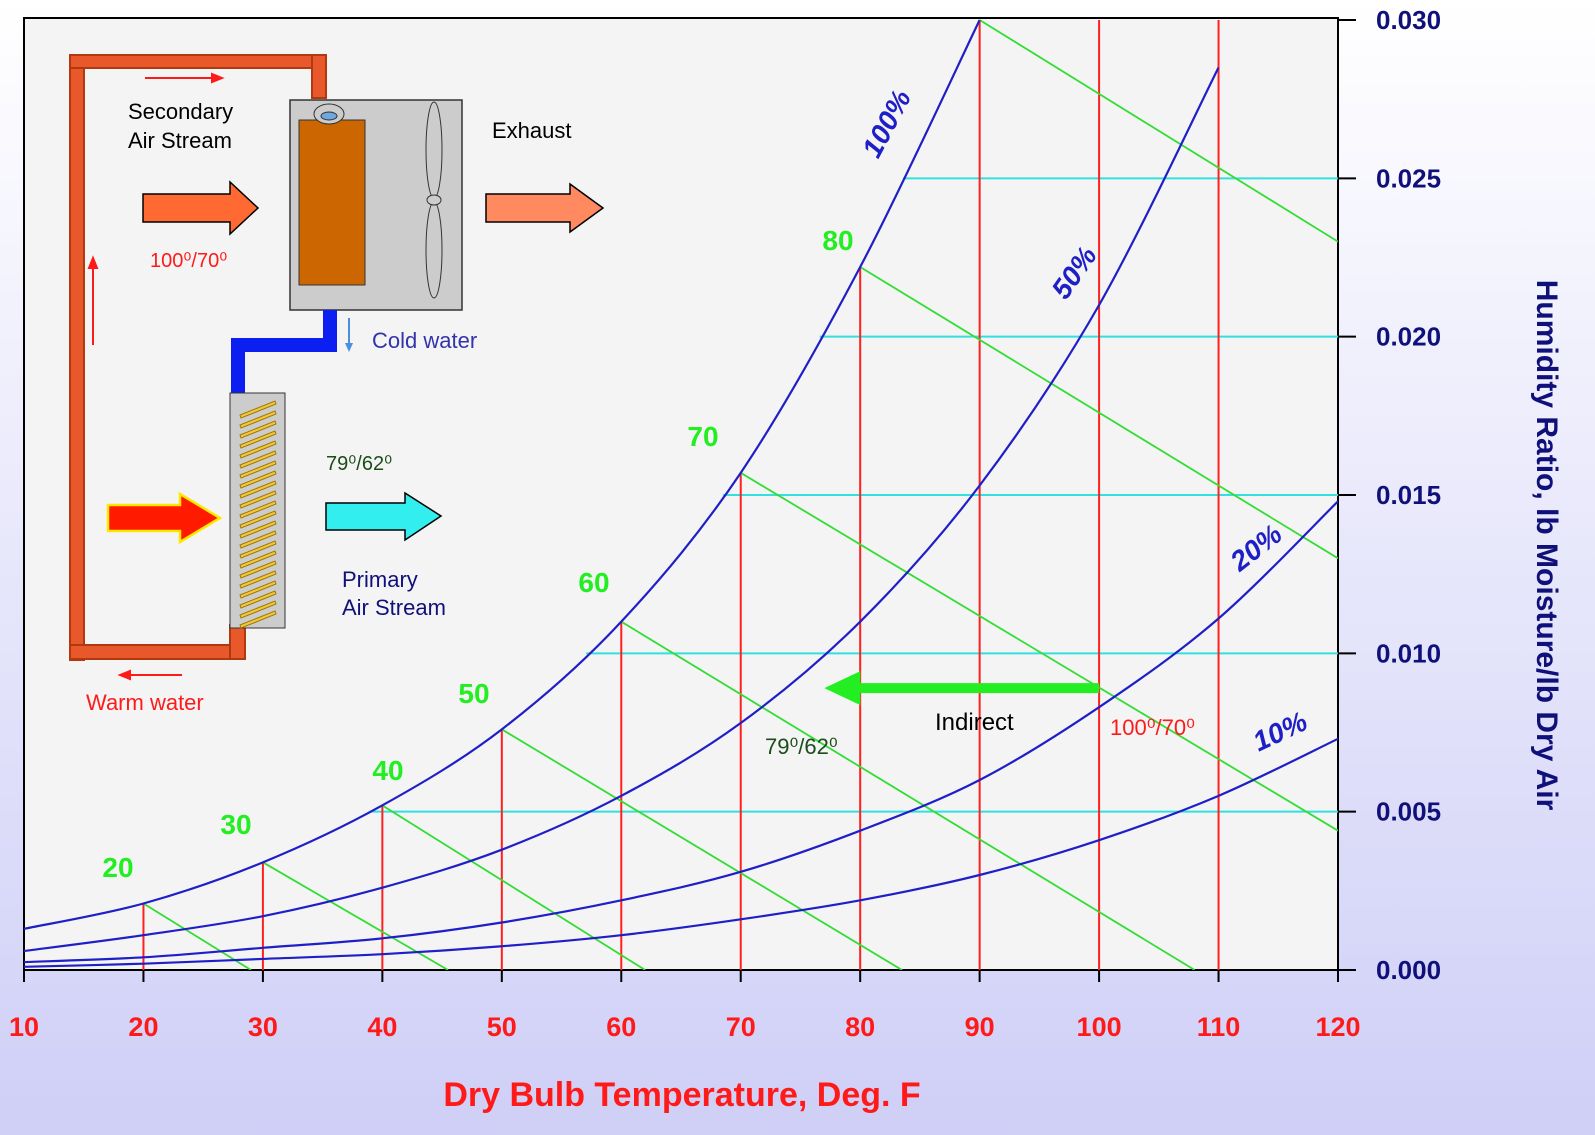 Image resolution: width=1595 pixels, height=1135 pixels. Describe the element at coordinates (24, 1027) in the screenshot. I see `x-tick-label: 10` at that location.